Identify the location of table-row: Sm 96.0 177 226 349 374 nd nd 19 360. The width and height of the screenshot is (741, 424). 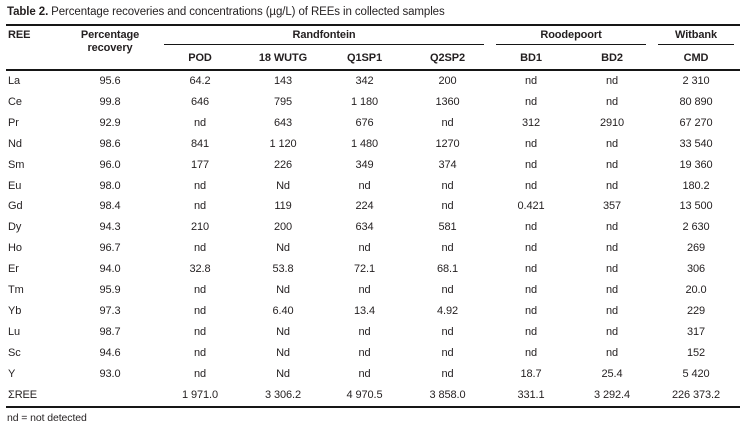
(373, 165).